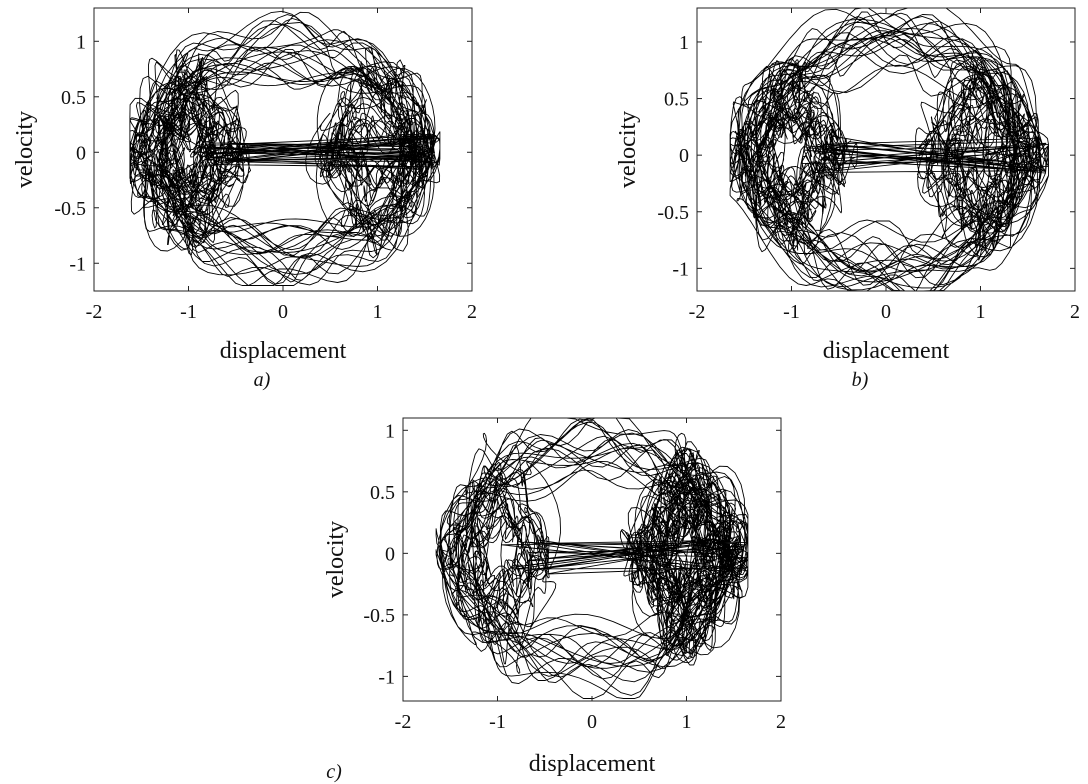 The height and width of the screenshot is (784, 1088). I want to click on panel-caption: b), so click(860, 380).